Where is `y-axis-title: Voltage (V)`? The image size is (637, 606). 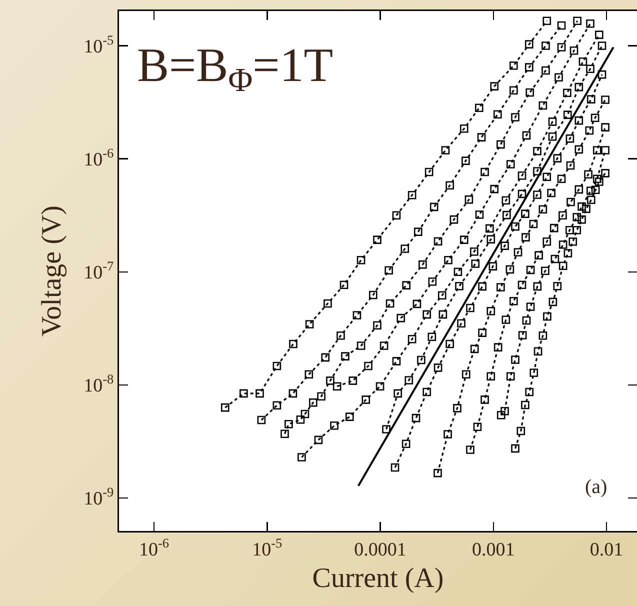
y-axis-title: Voltage (V) is located at coordinates (52, 271).